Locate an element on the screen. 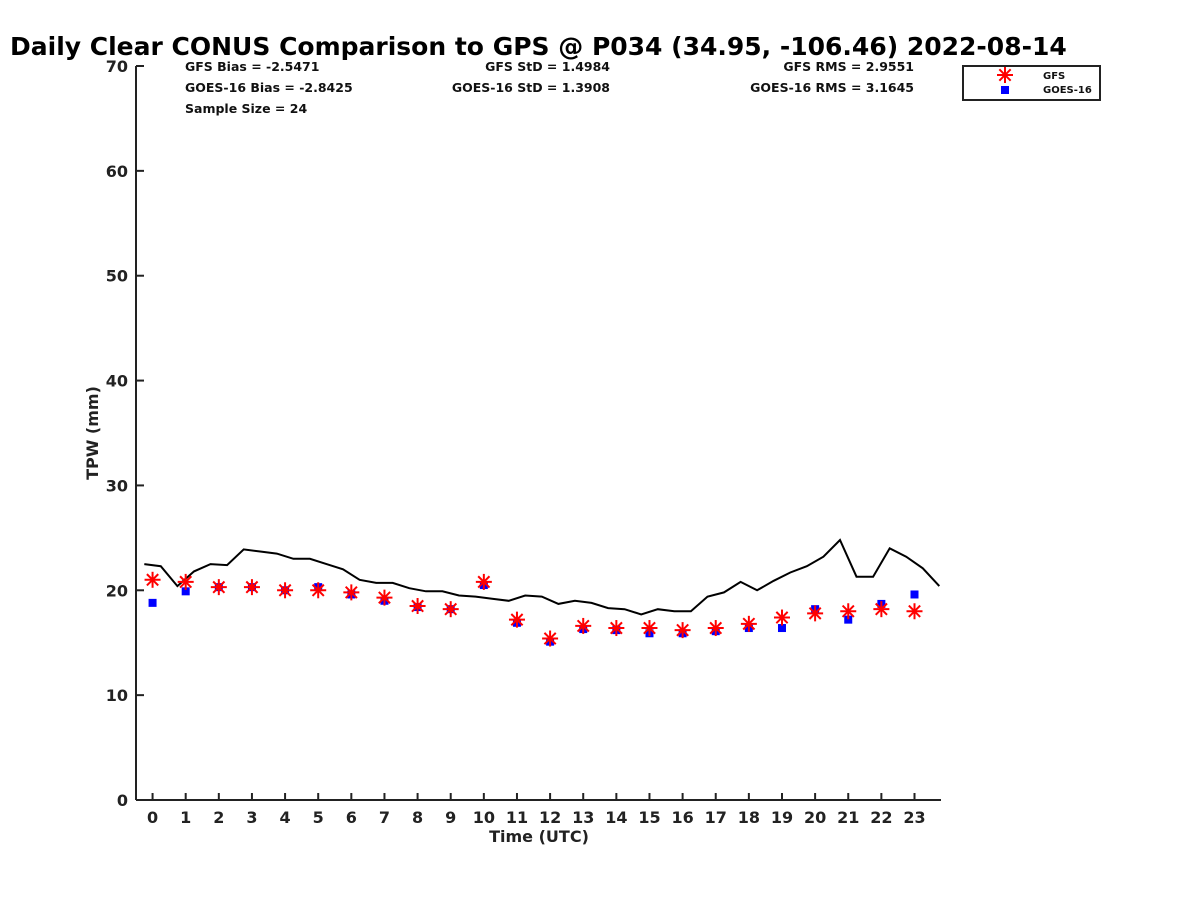  y-axis-label: TPW (mm) is located at coordinates (92, 433).